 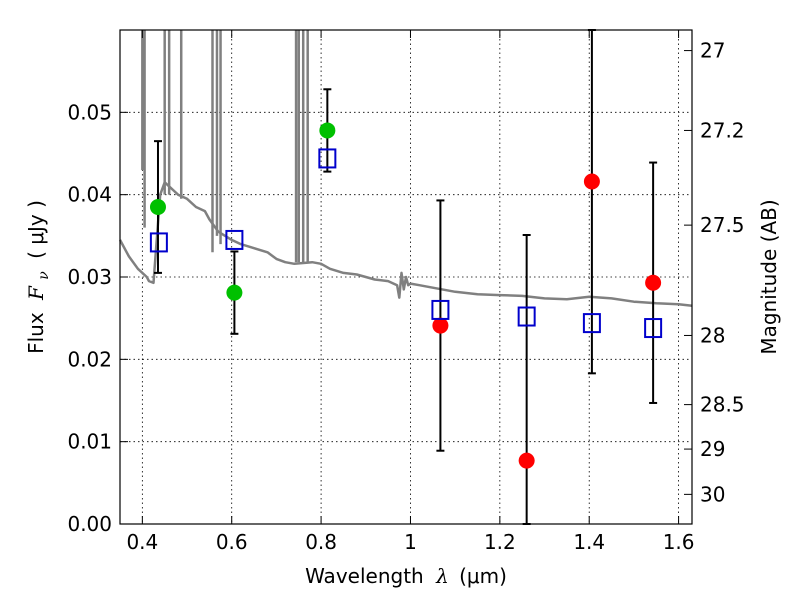 I want to click on x-tick-label: 0.6, so click(x=232, y=542).